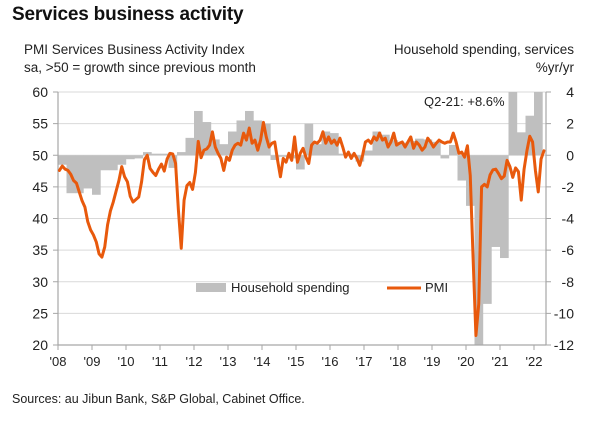 The image size is (600, 422). Describe the element at coordinates (40, 155) in the screenshot. I see `left-tick-label: 50` at that location.